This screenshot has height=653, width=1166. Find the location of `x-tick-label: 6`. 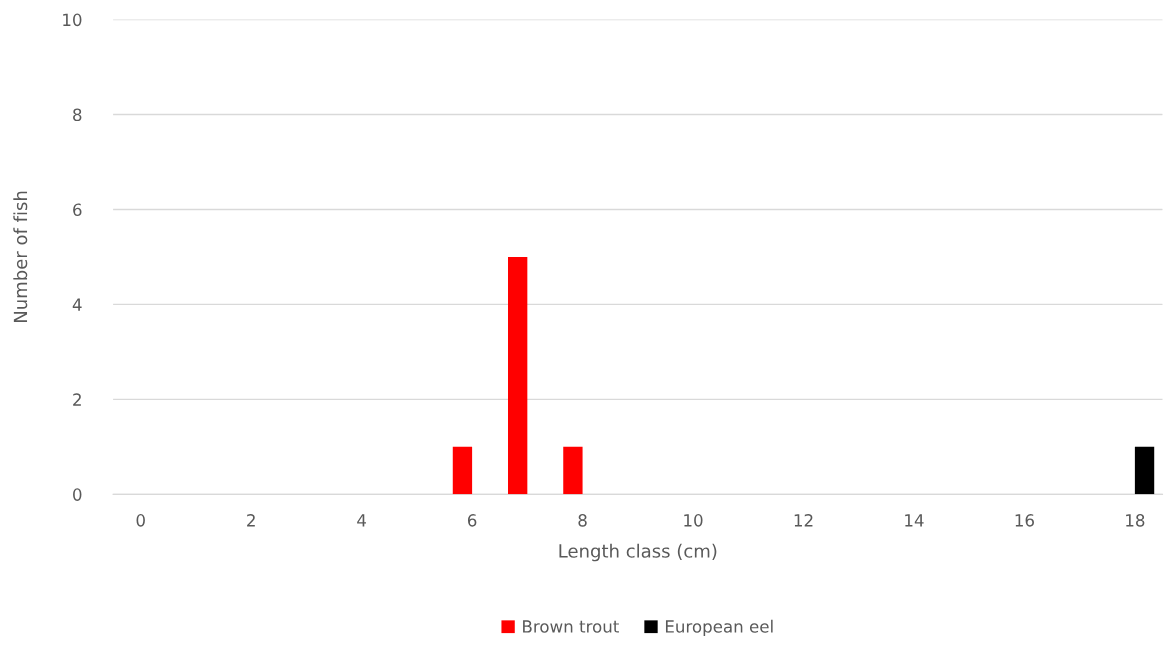

x-tick-label: 6 is located at coordinates (472, 520).